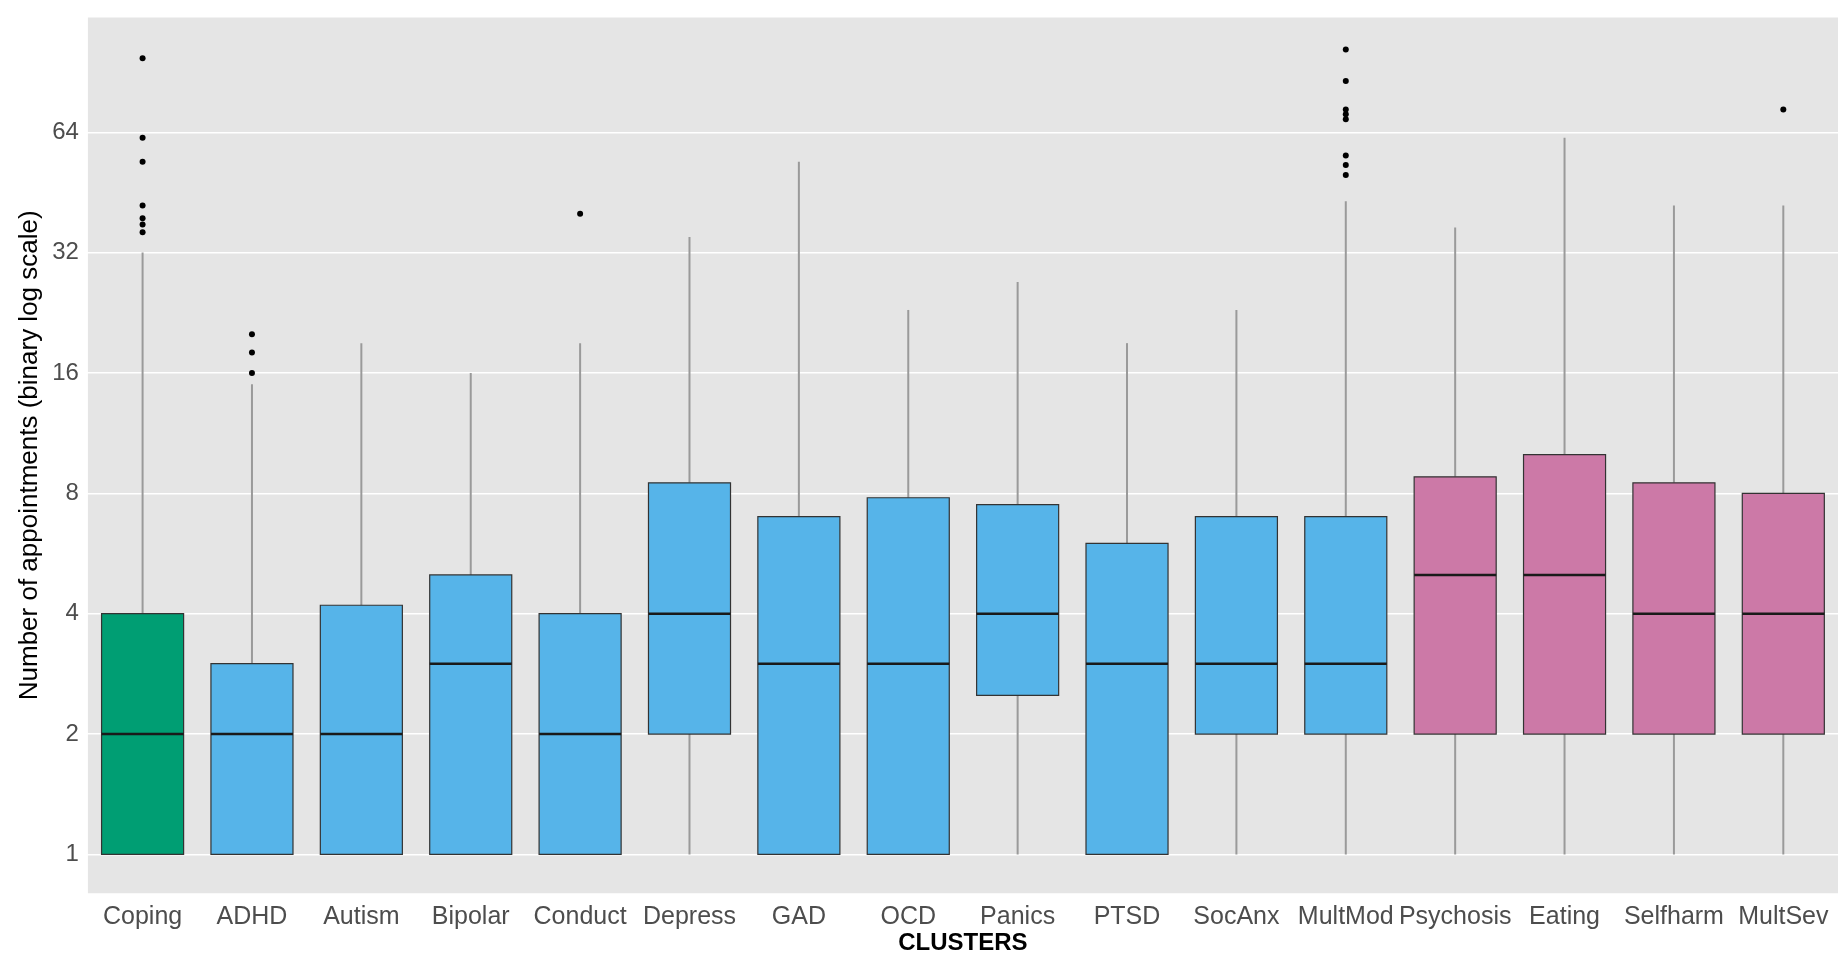 The image size is (1840, 966). Describe the element at coordinates (27, 455) in the screenshot. I see `y-axis-title: Number of appointments (binary log scale)` at that location.